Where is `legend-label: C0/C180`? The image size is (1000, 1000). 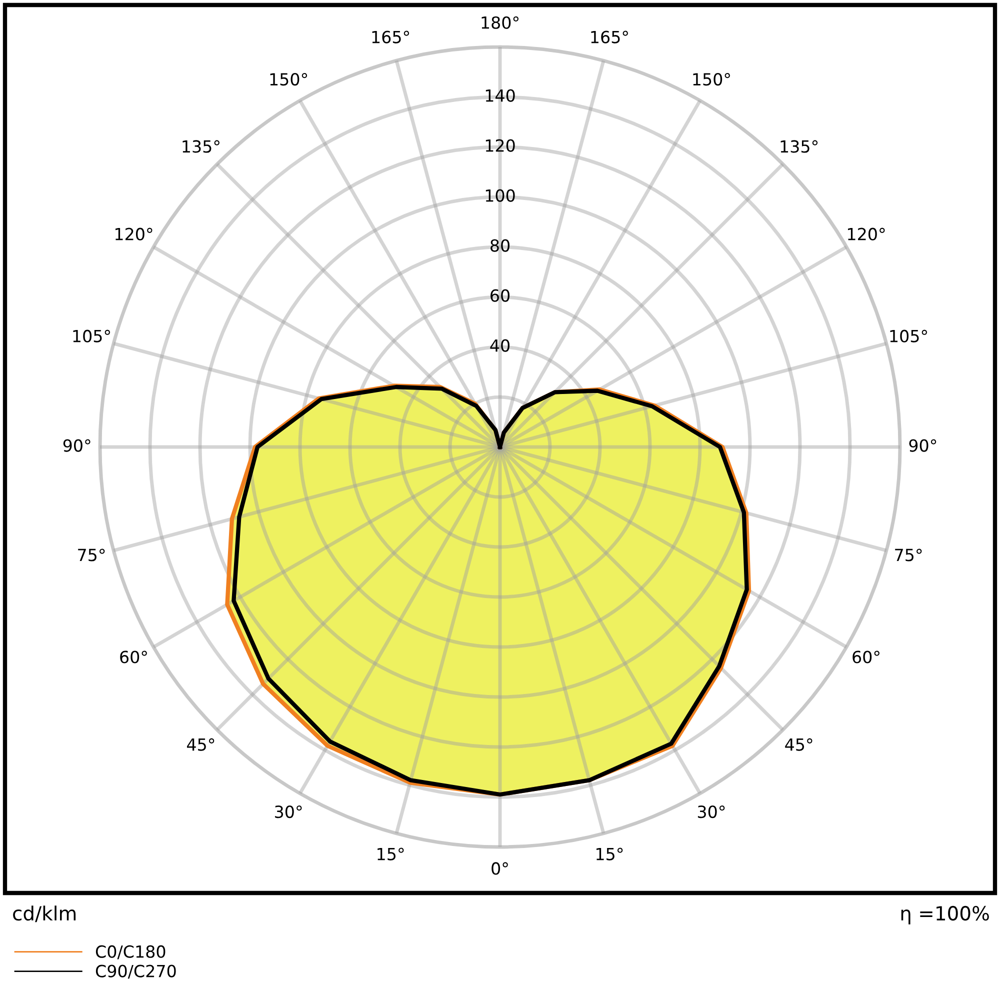 legend-label: C0/C180 is located at coordinates (131, 952).